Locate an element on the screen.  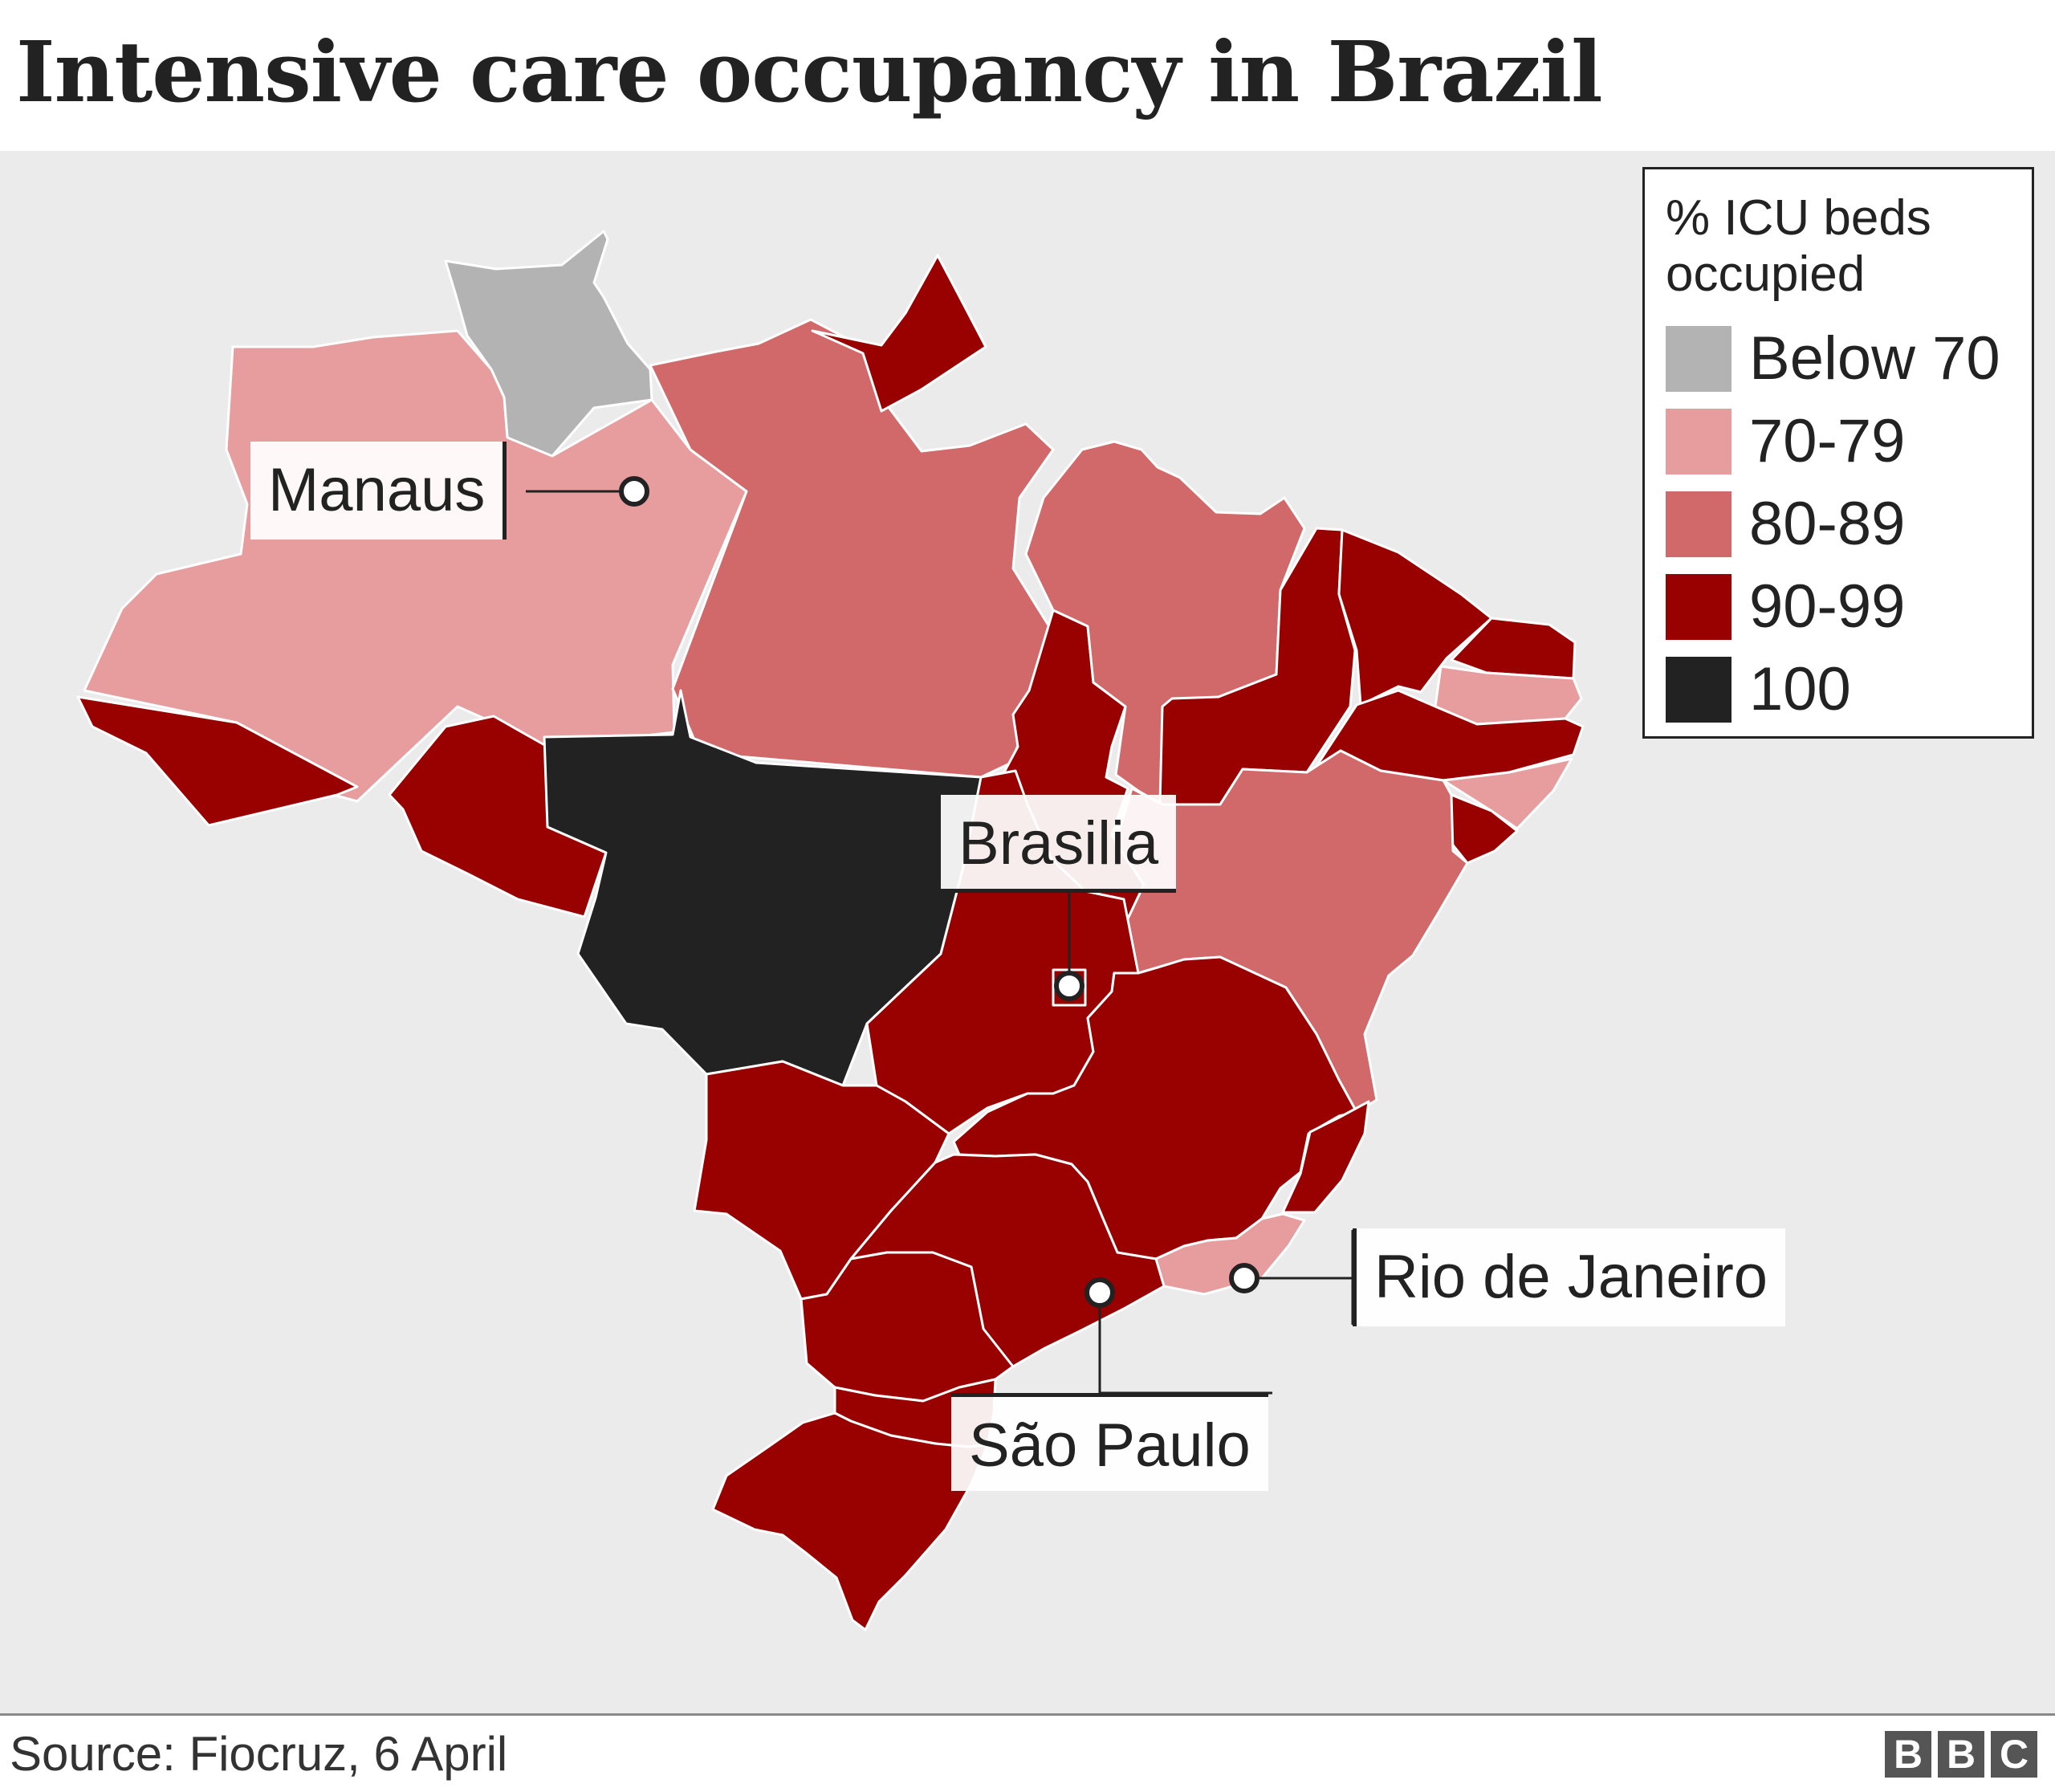
bbc-logo-letter: C is located at coordinates (2014, 1754).